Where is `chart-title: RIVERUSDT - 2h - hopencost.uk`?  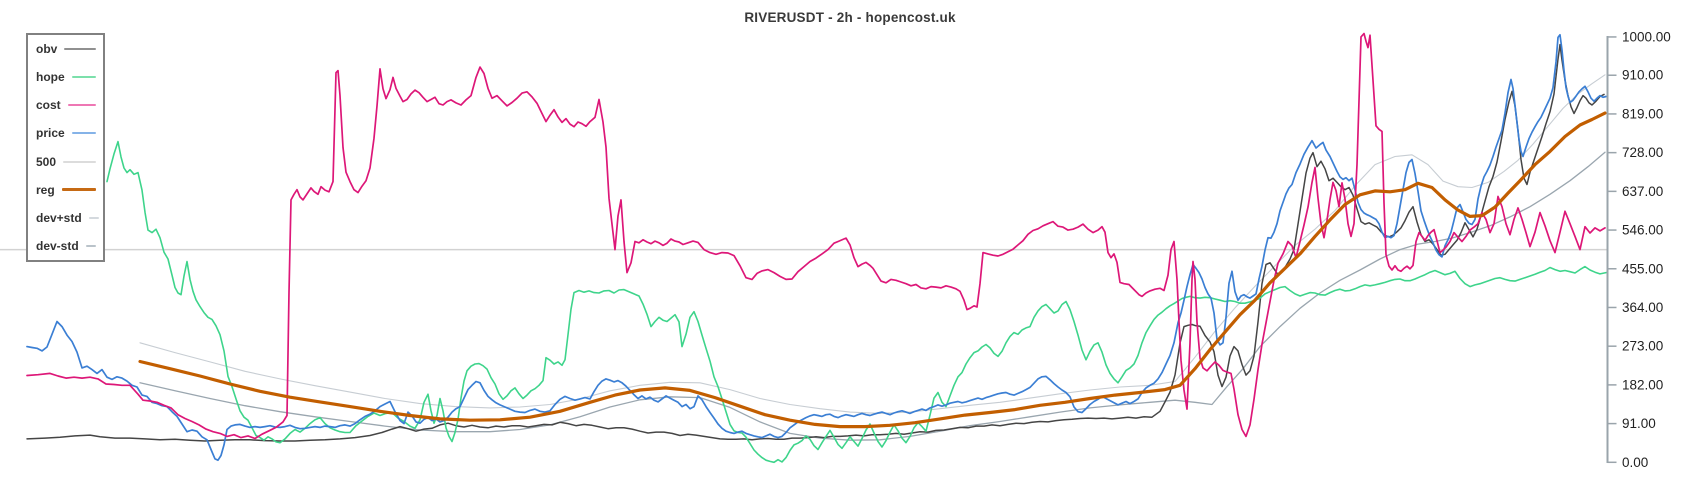
chart-title: RIVERUSDT - 2h - hopencost.uk is located at coordinates (850, 17).